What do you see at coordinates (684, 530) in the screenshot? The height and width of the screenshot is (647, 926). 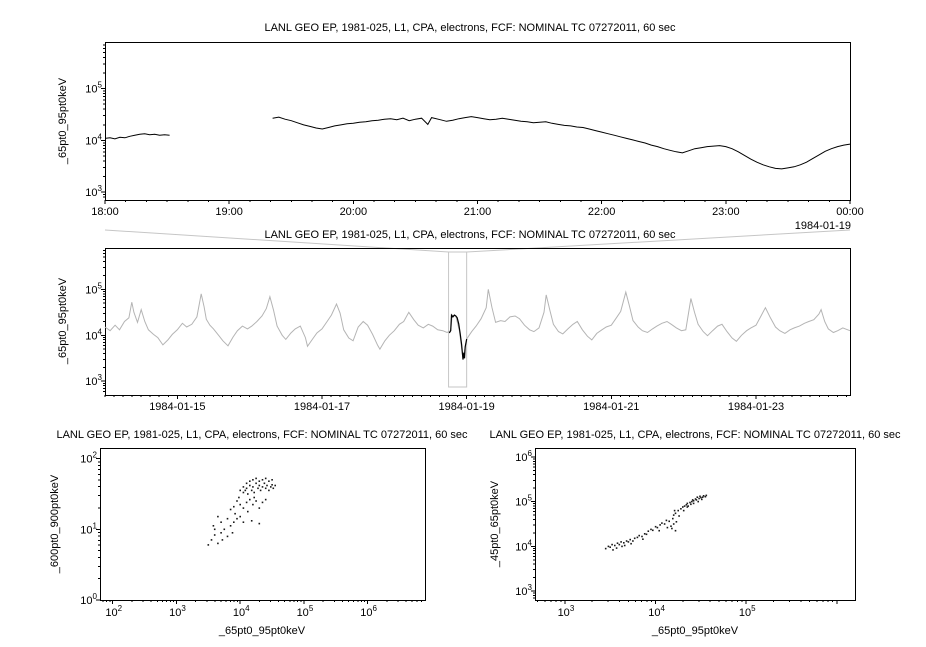 I see `axis-ticks` at bounding box center [684, 530].